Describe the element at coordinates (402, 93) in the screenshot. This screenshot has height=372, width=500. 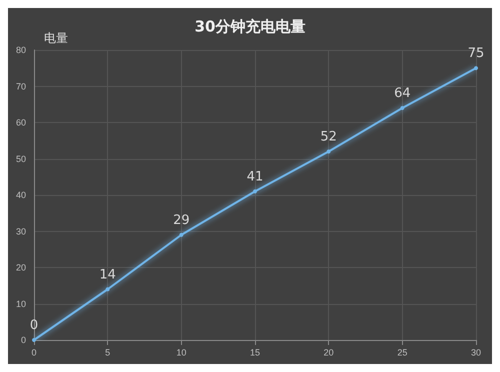
I see `data-label: 64` at that location.